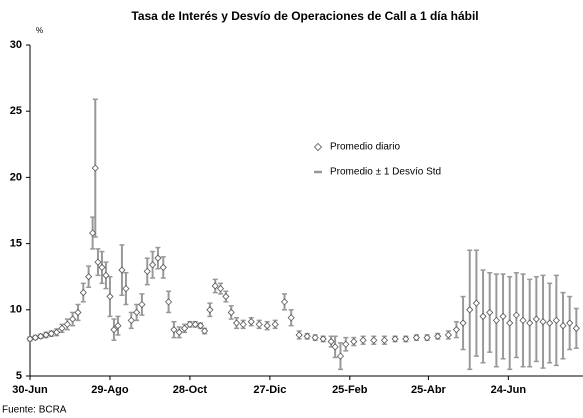  What do you see at coordinates (39, 30) in the screenshot?
I see `y-unit: %` at bounding box center [39, 30].